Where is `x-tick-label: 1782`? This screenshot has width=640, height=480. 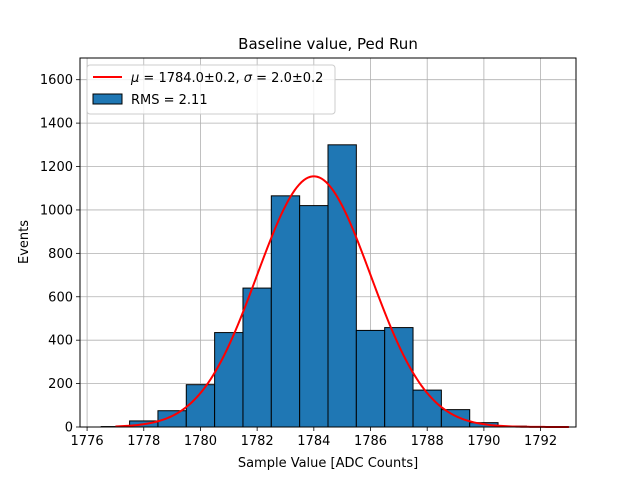 x-tick-label: 1782 is located at coordinates (257, 441).